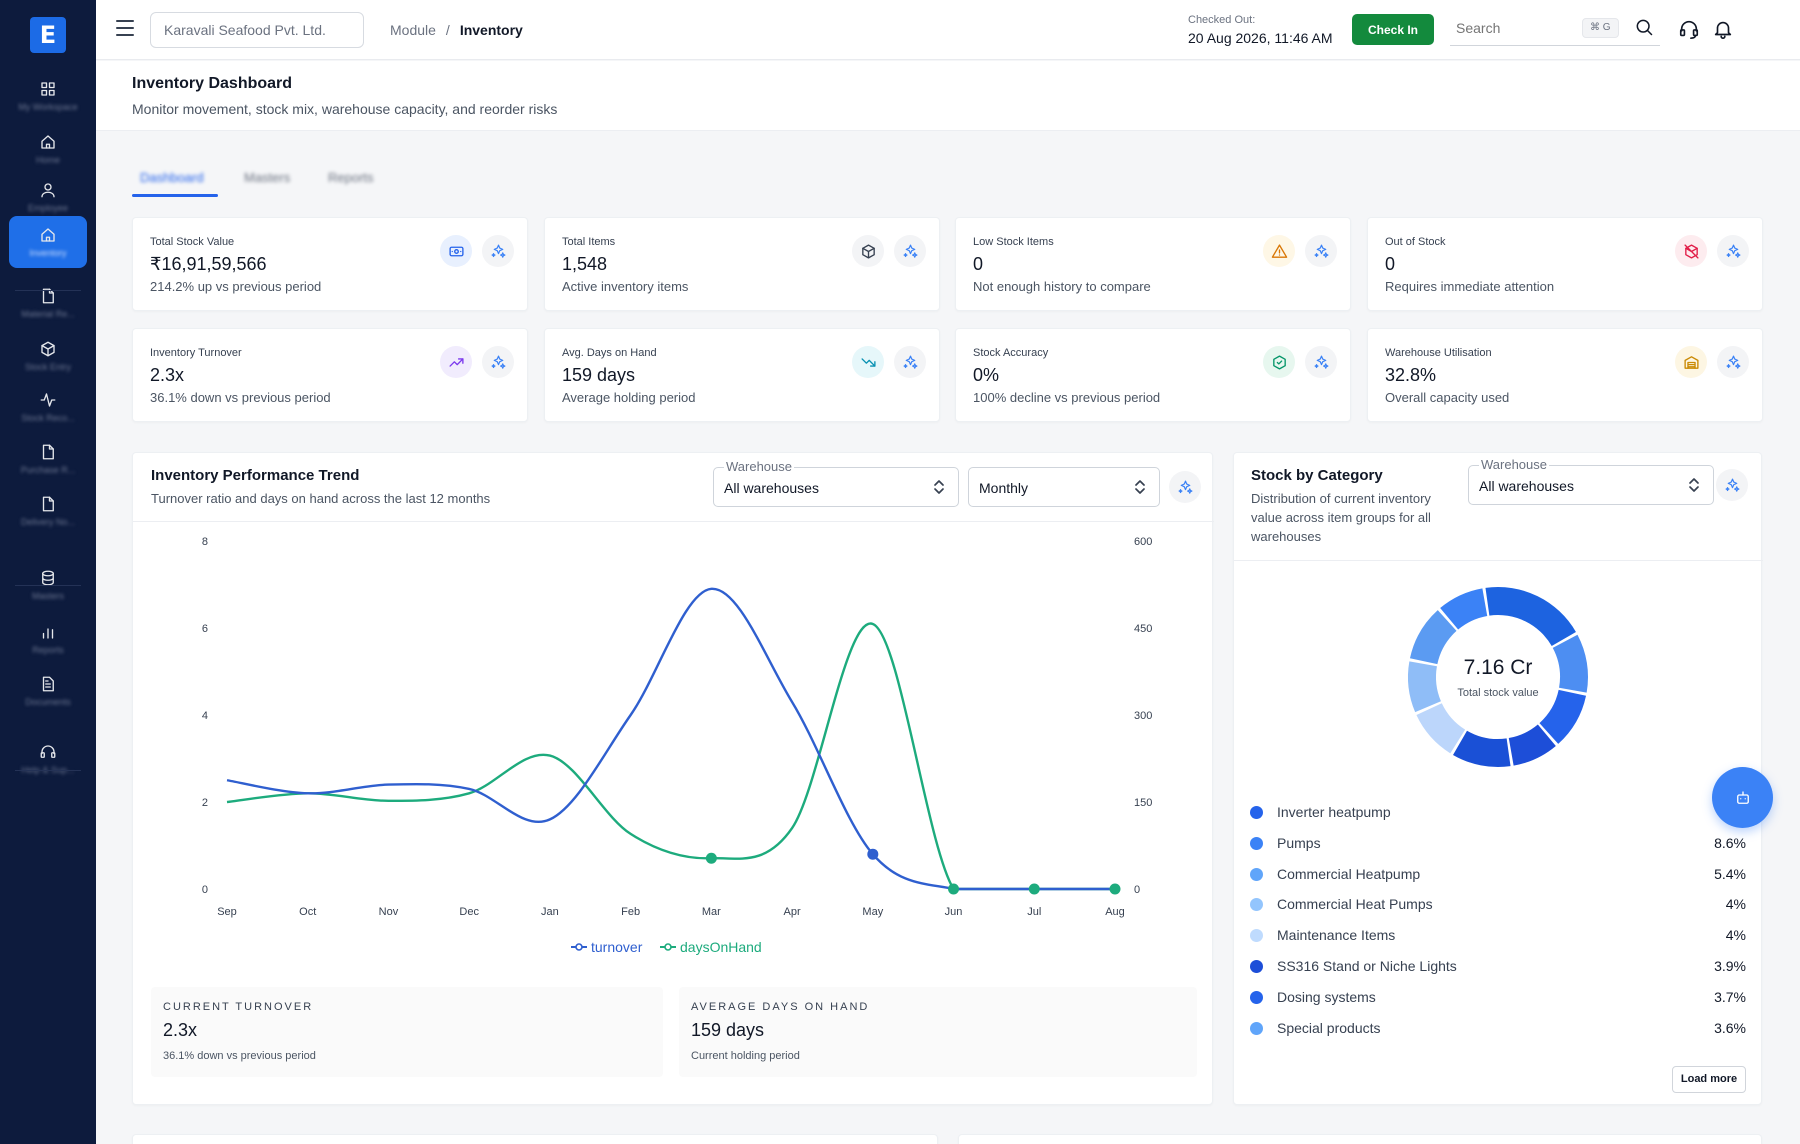  What do you see at coordinates (585, 264) in the screenshot?
I see `kpi-value: 1,548` at bounding box center [585, 264].